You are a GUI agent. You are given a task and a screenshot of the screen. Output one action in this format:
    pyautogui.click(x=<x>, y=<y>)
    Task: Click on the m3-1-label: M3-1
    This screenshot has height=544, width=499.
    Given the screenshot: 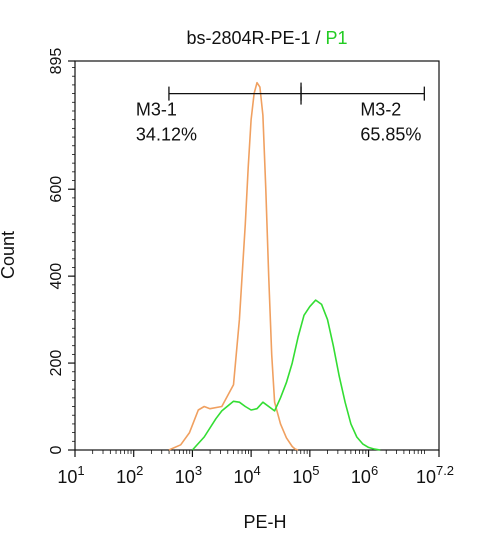 What is the action you would take?
    pyautogui.click(x=156, y=110)
    